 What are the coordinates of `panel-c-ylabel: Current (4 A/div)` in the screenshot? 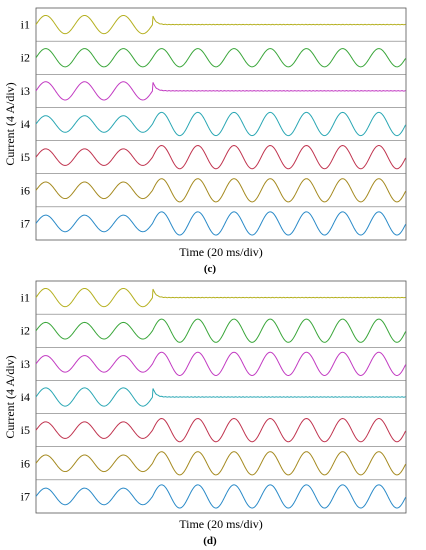 It's located at (10, 123).